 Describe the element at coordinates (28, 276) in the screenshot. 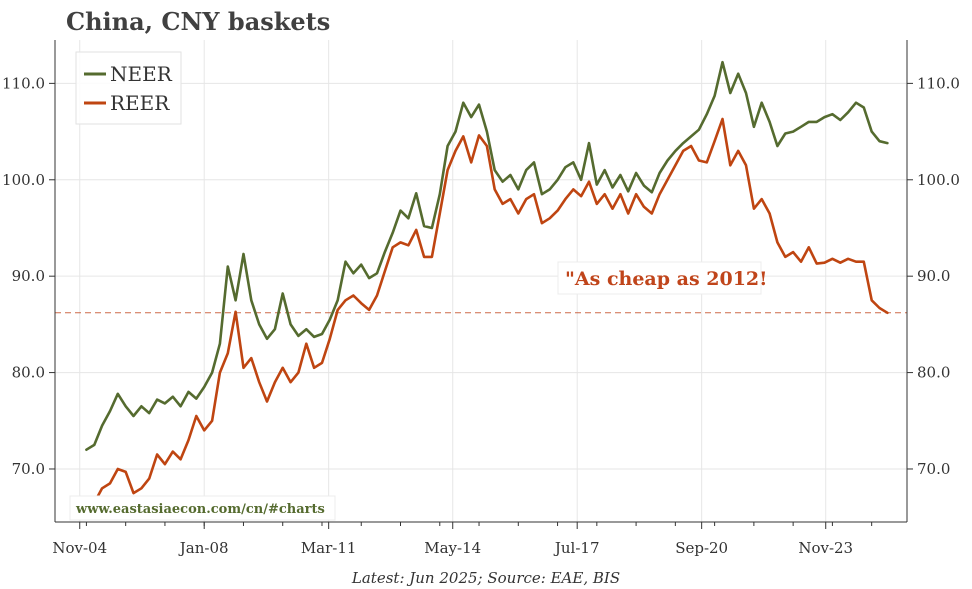

I see `y-tick-label-left: 90.0` at that location.